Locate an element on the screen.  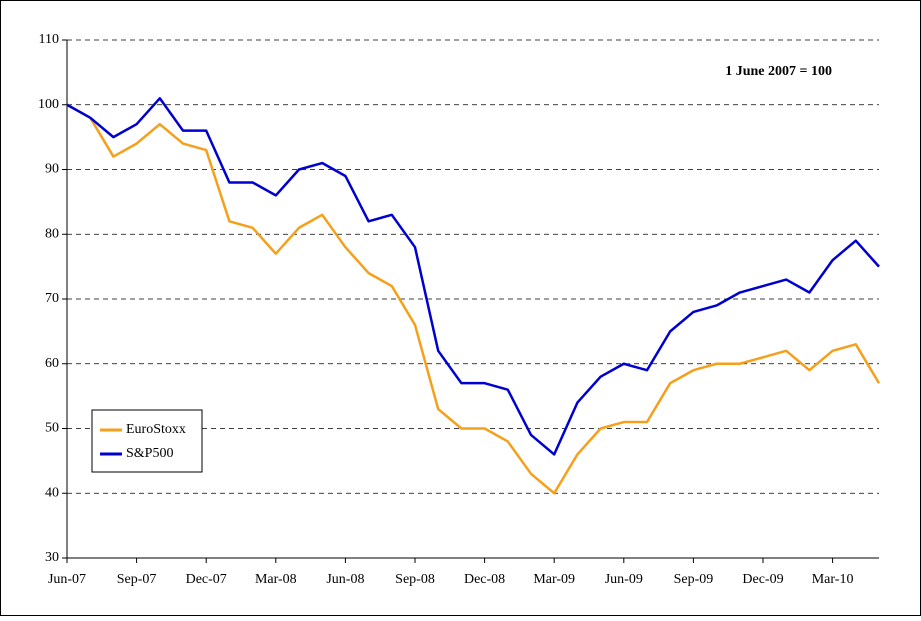
y-tick-label: 100 is located at coordinates (48, 104).